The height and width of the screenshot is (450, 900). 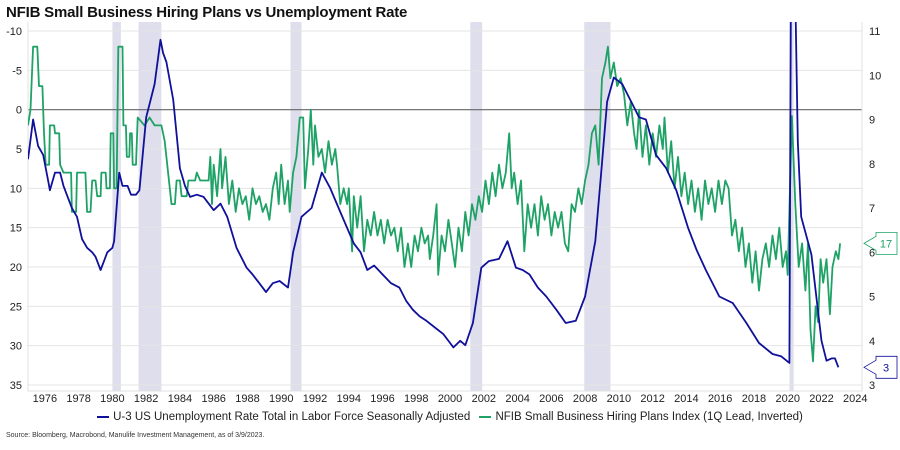 I want to click on unemployment-last-value-callout, so click(x=880, y=367).